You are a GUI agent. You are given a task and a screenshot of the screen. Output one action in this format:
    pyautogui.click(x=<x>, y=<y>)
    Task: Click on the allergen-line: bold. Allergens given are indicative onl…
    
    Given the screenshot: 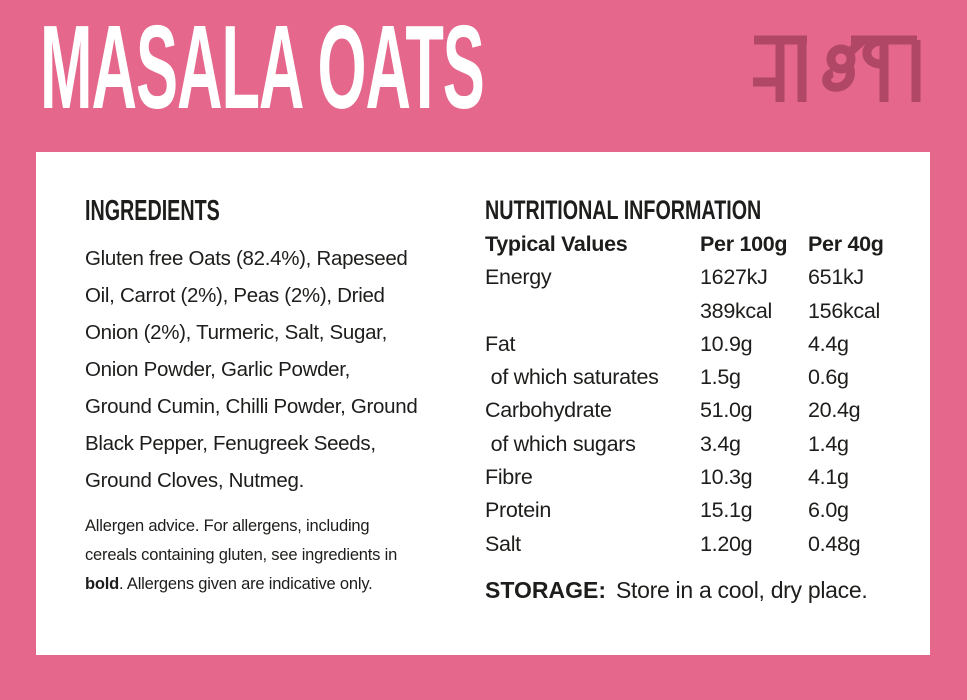 What is the action you would take?
    pyautogui.click(x=229, y=584)
    